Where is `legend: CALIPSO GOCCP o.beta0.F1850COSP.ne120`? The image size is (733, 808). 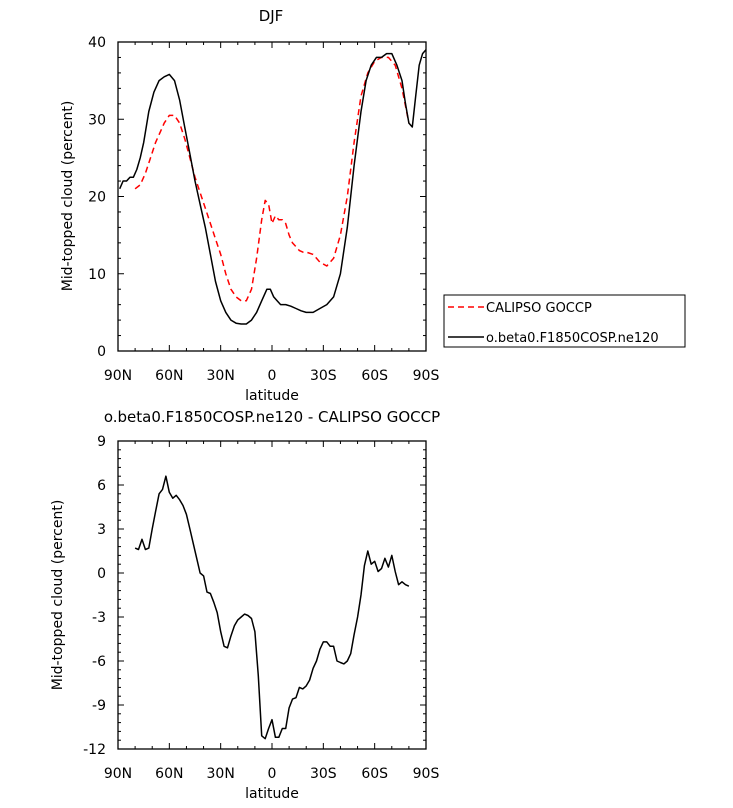
legend: CALIPSO GOCCP o.beta0.F1850COSP.ne120 is located at coordinates (564, 321).